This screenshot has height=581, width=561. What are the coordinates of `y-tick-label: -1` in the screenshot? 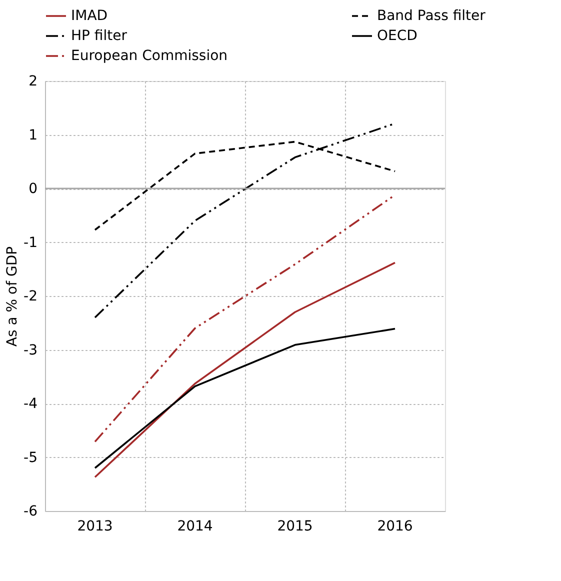 It's located at (31, 242).